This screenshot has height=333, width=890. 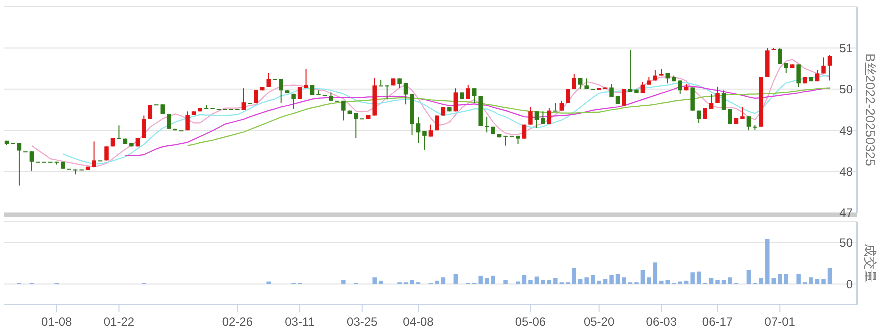 I want to click on x-tick-label: 06-03, so click(x=662, y=322).